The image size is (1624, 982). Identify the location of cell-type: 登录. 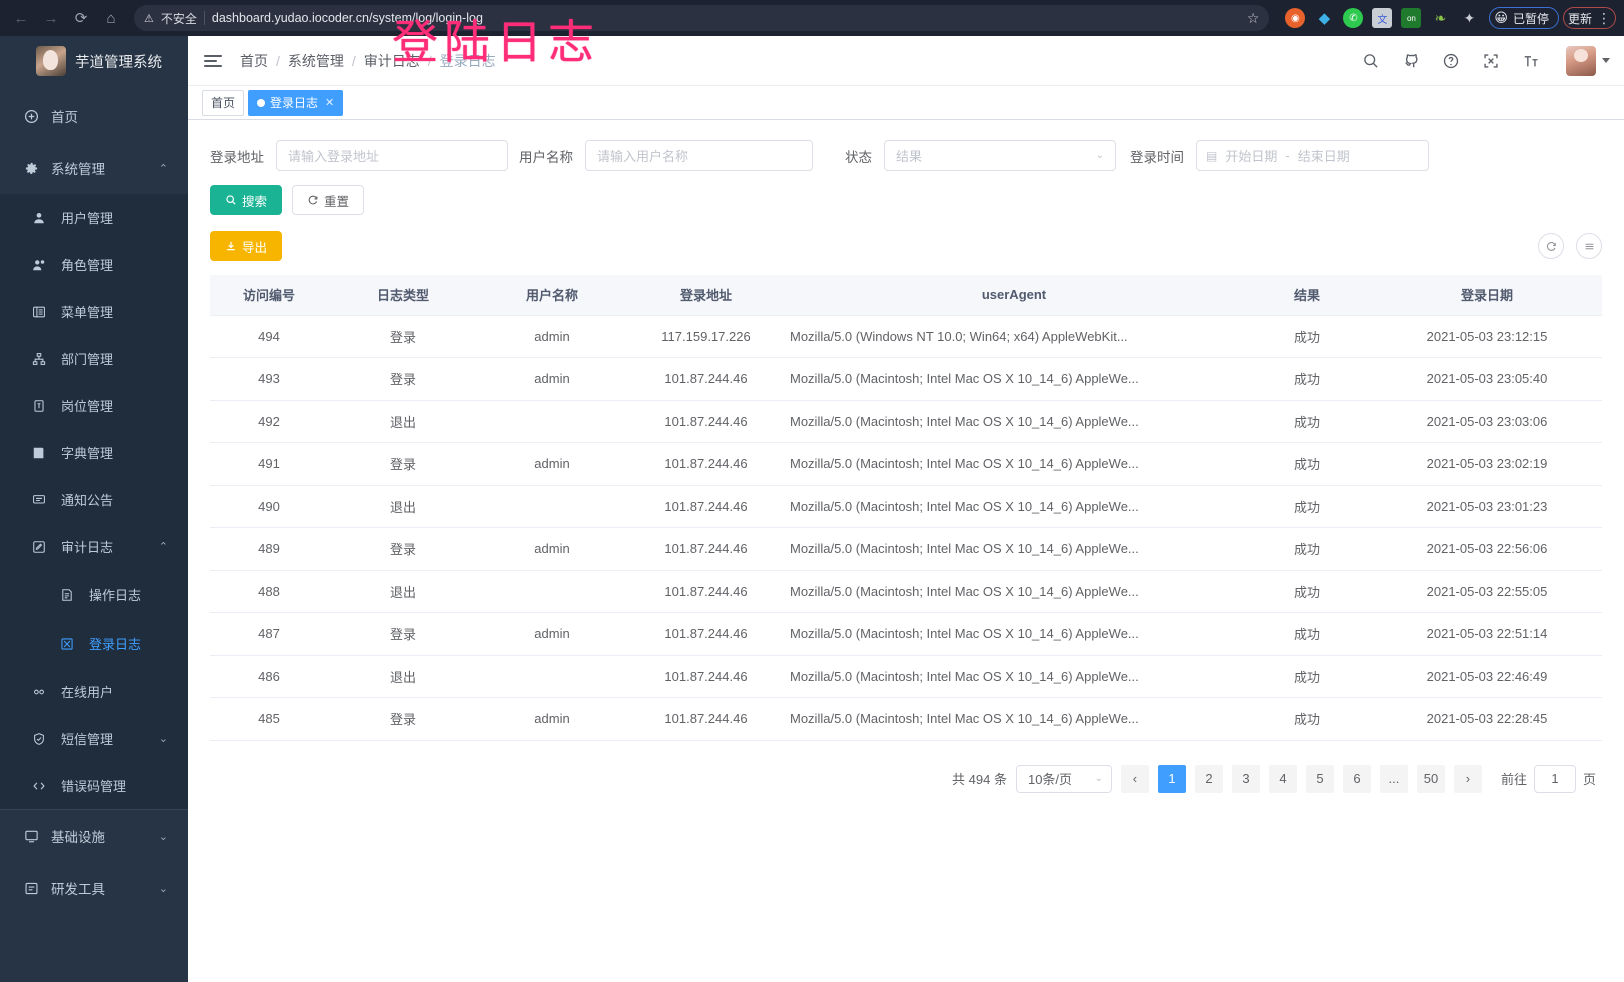
(403, 379).